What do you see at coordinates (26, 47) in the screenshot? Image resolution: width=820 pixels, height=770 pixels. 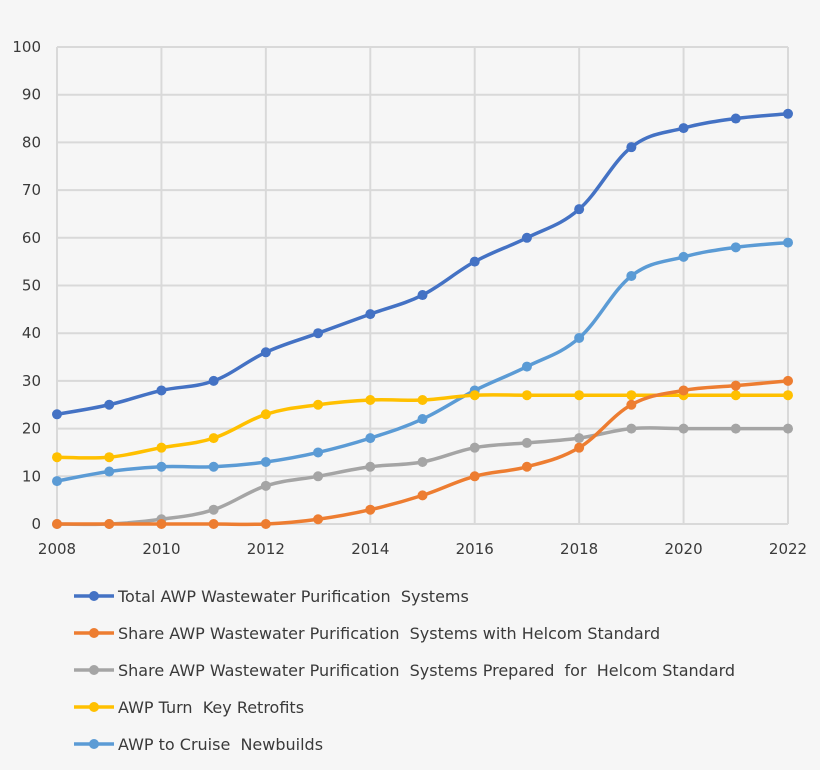 I see `y-tick-label: 100` at bounding box center [26, 47].